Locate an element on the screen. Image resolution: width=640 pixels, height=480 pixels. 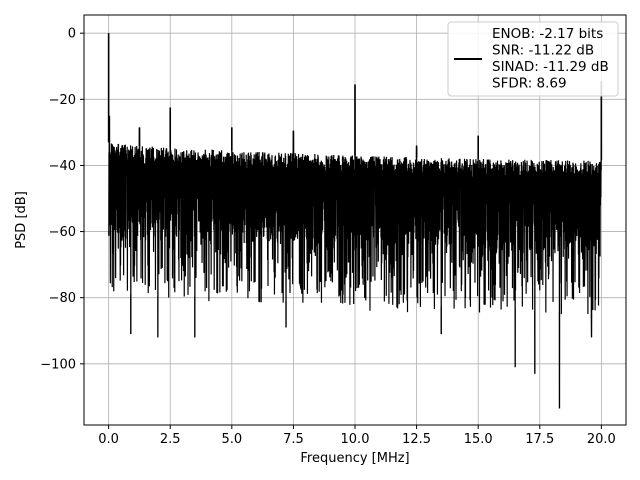
x-axis-ticks: 0.0 2.5 5.0 7.5 10.0 12.5 15.0 17.5 20.0 is located at coordinates (357, 436).